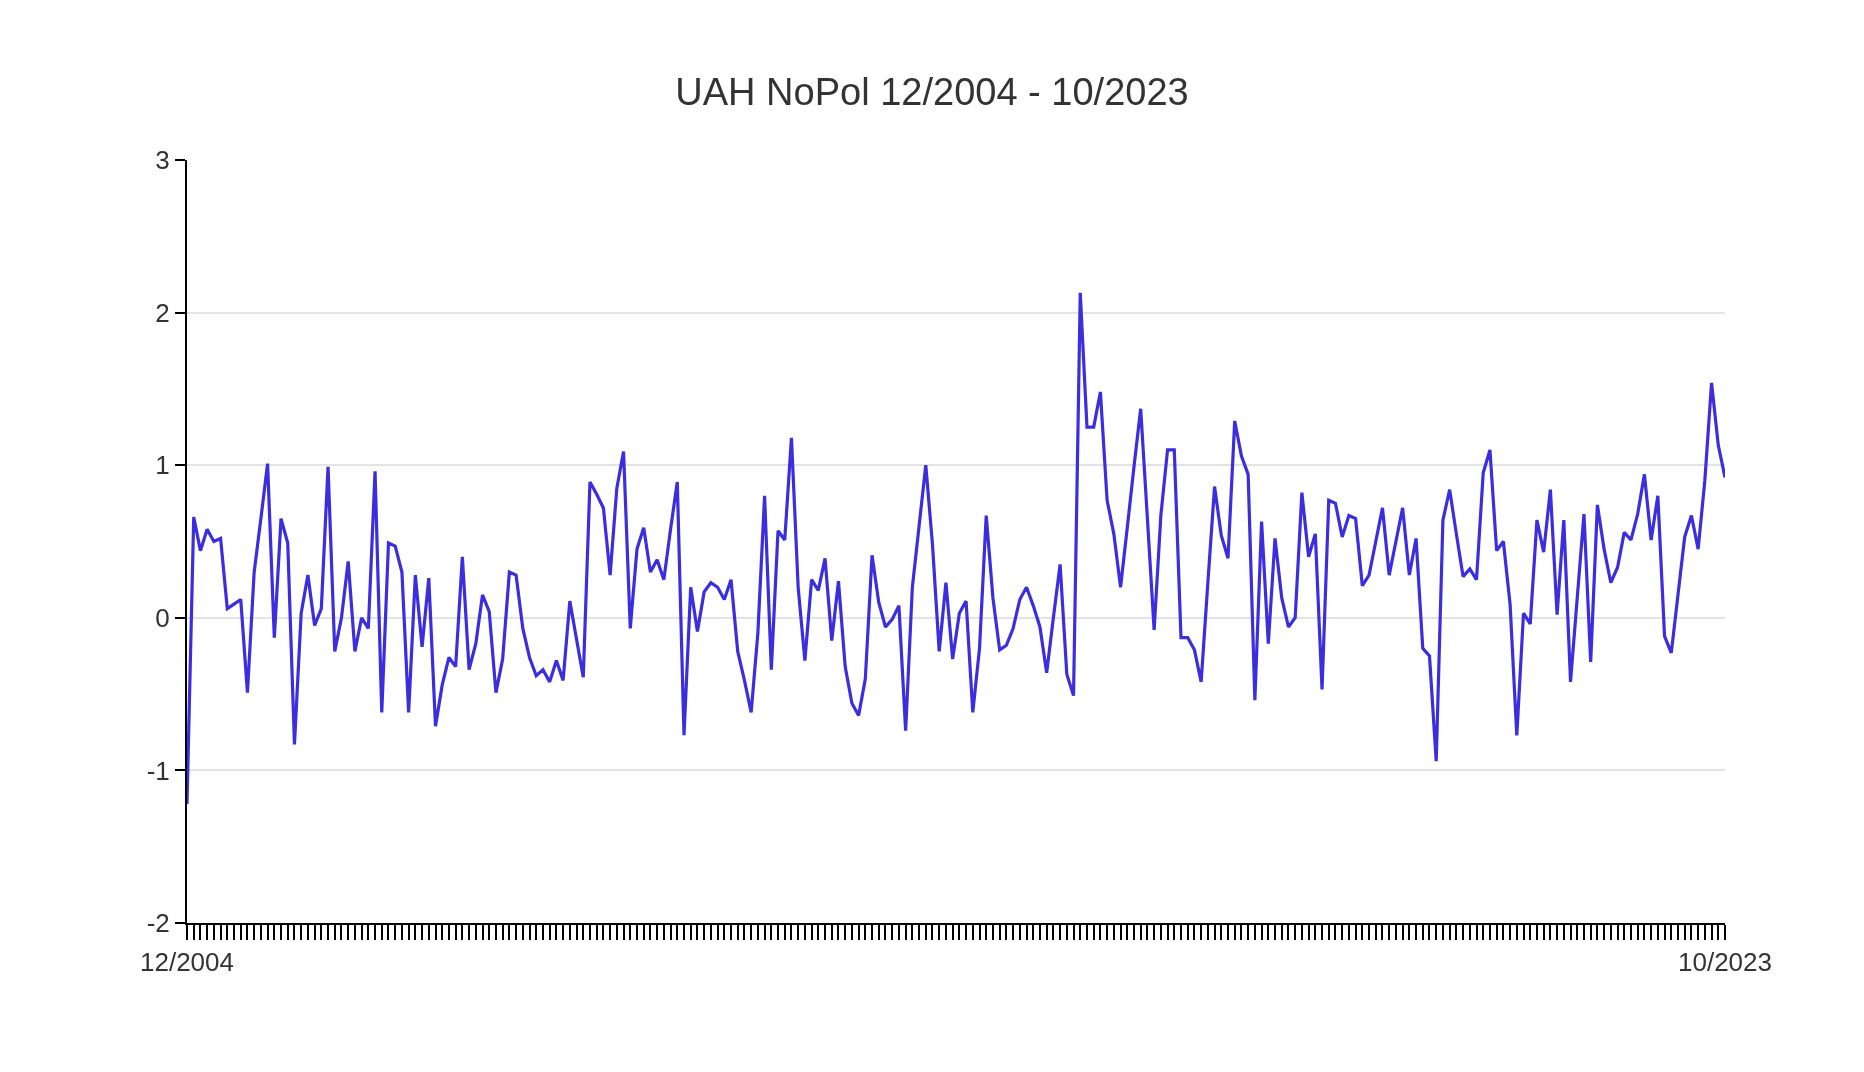 This screenshot has height=1072, width=1864. I want to click on y-tick-label: 2, so click(162, 312).